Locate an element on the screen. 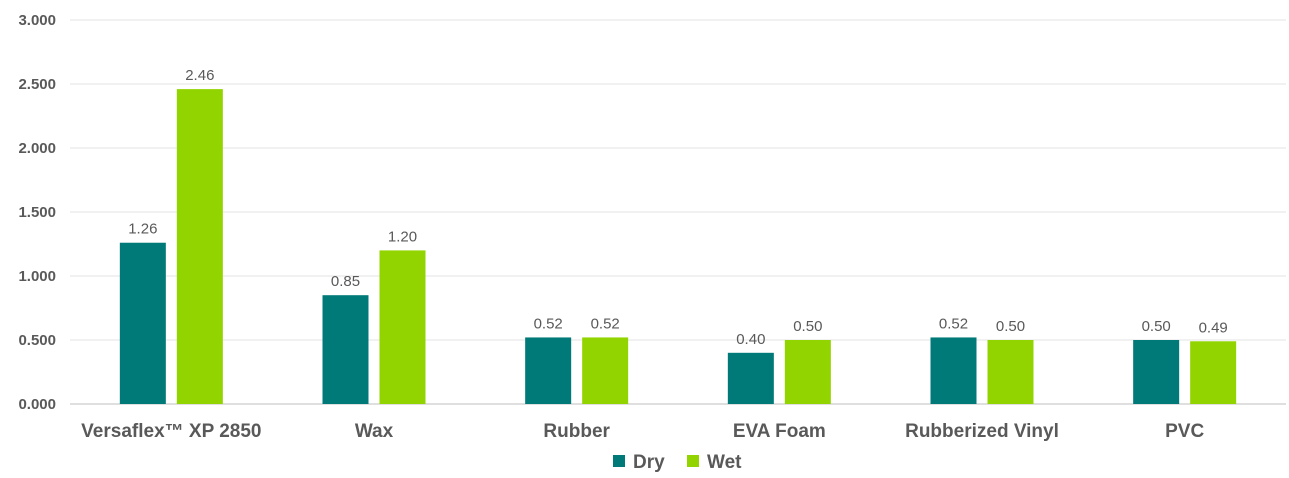  y-axis-tick-labels: 0.000 0.500 1.000 1.500 2.000 2.500 3.000 is located at coordinates (37, 212).